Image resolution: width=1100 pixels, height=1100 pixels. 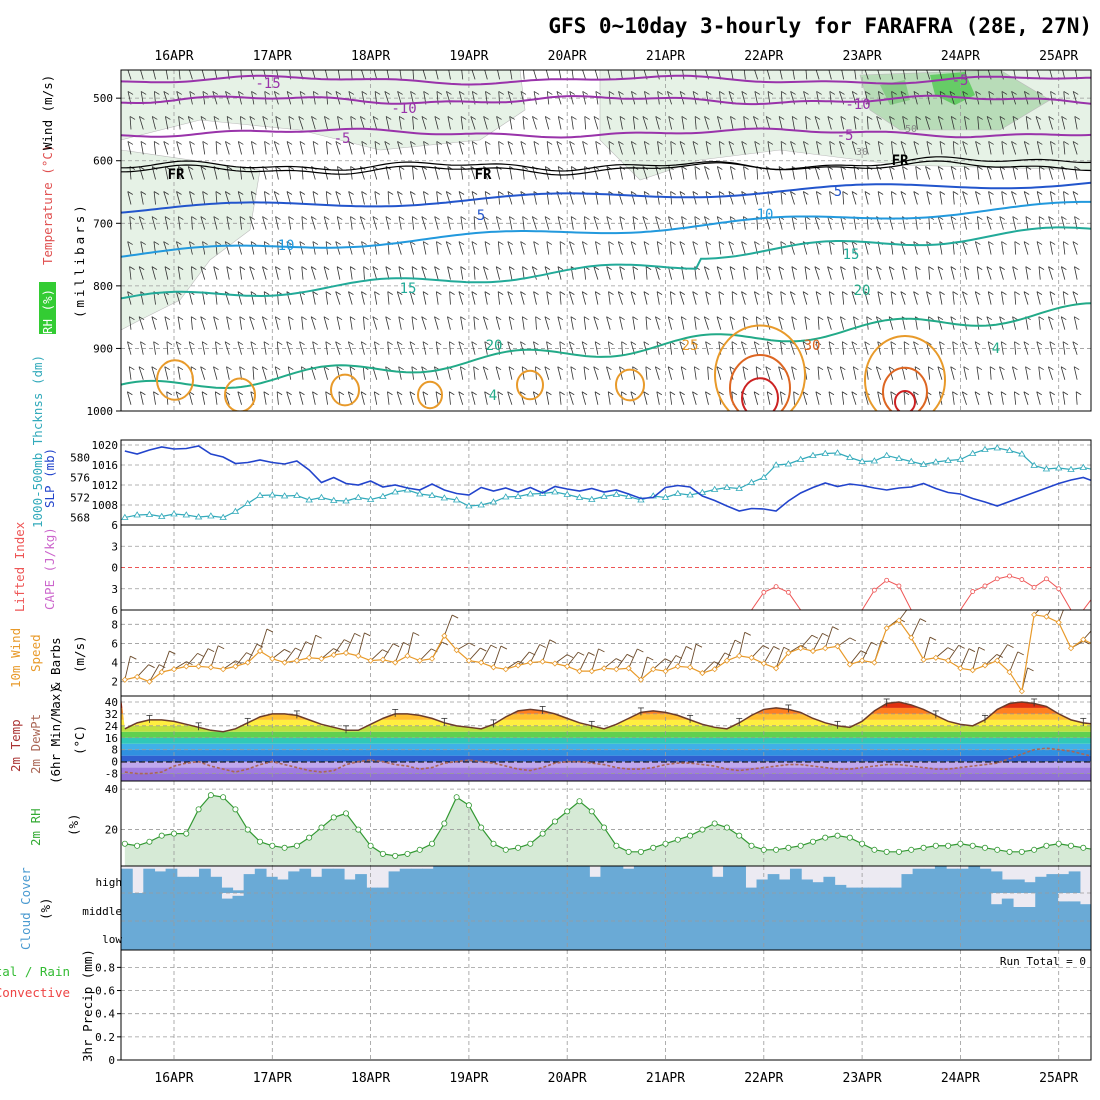 I want to click on rh-legend-swatch, so click(x=47, y=308).